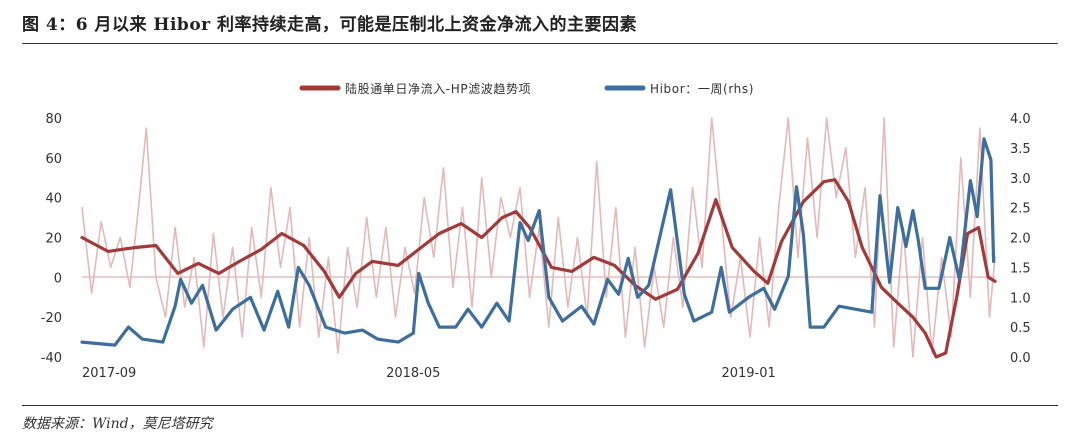 The width and height of the screenshot is (1080, 444). What do you see at coordinates (51, 358) in the screenshot?
I see `left-tick-label: -40` at bounding box center [51, 358].